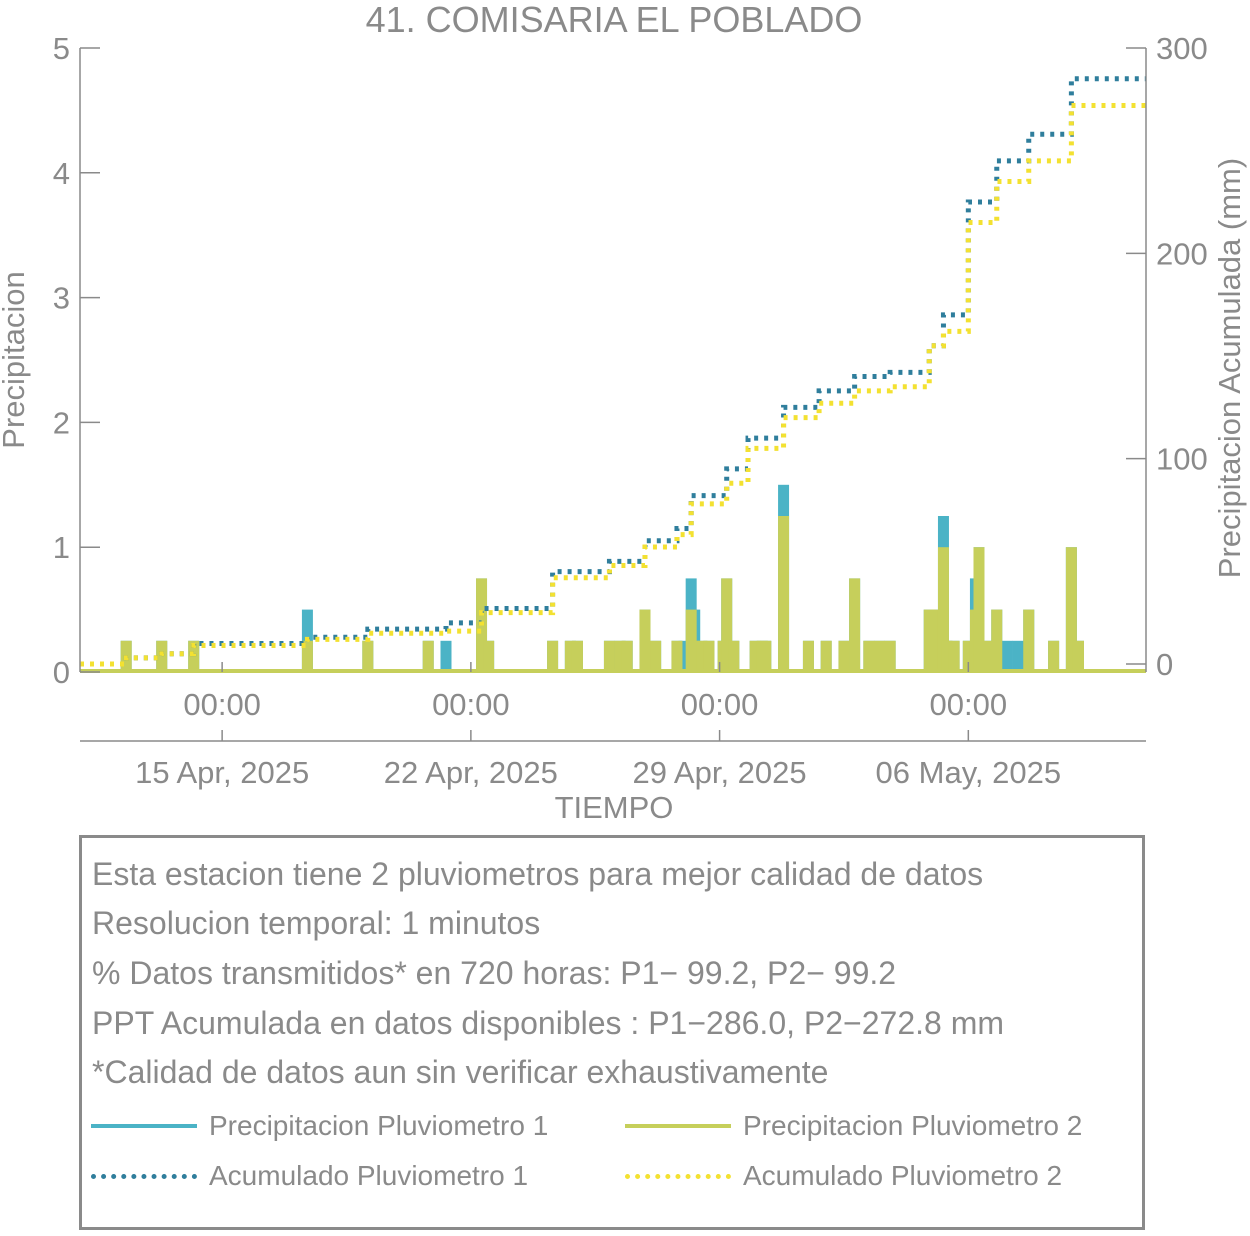  What do you see at coordinates (1182, 459) in the screenshot?
I see `y2-tick-label: 100` at bounding box center [1182, 459].